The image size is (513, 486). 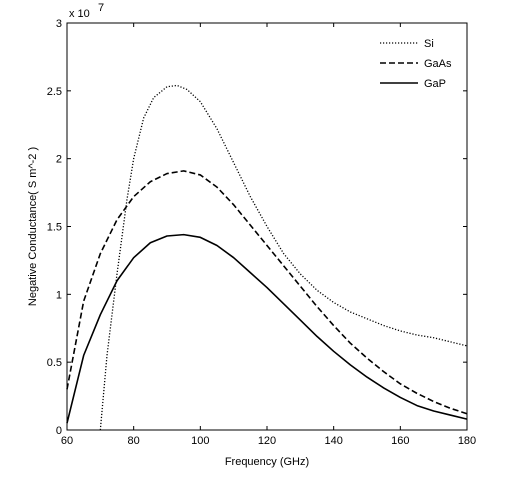 What do you see at coordinates (438, 64) in the screenshot?
I see `legend-label-gaas: GaAs` at bounding box center [438, 64].